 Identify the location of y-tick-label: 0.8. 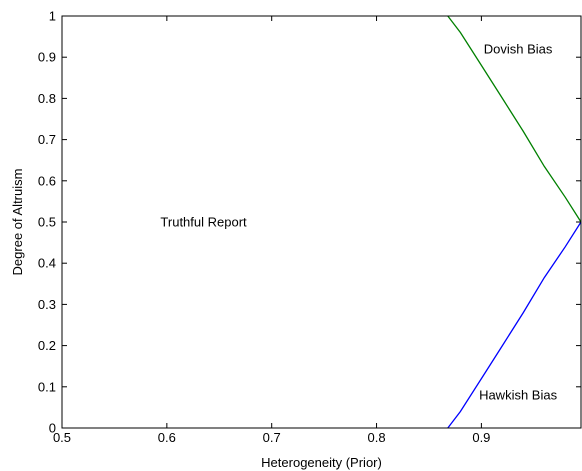
(47, 98).